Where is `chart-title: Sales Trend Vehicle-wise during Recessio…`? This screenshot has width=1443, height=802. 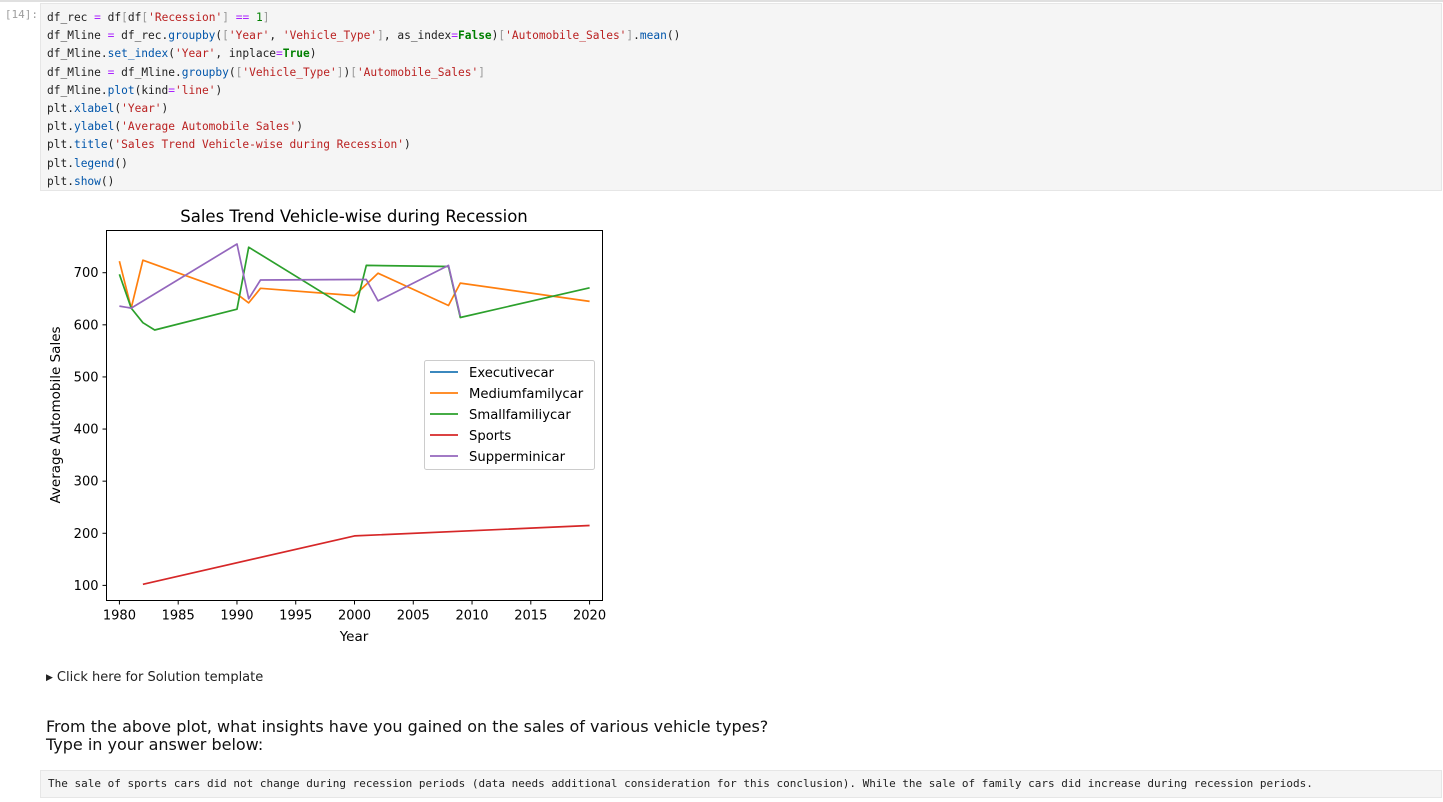
chart-title: Sales Trend Vehicle-wise during Recessio… is located at coordinates (354, 216).